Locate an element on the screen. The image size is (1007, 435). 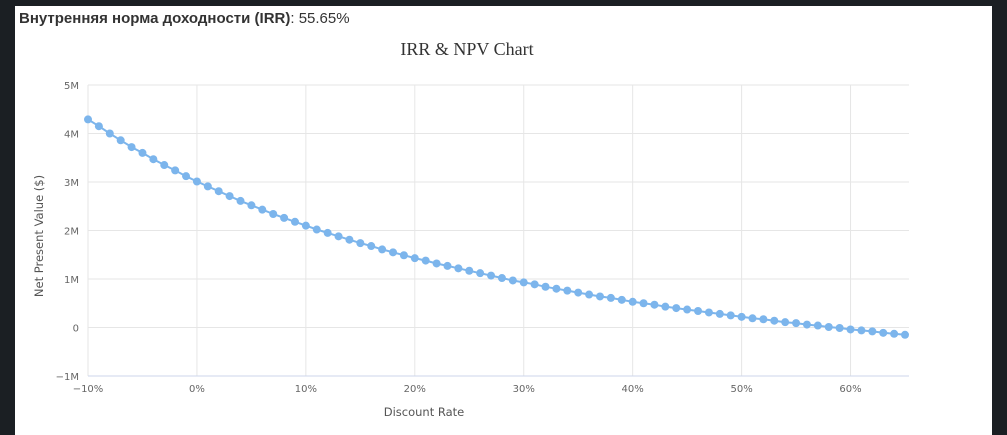
x-tick-label: 10% is located at coordinates (306, 389).